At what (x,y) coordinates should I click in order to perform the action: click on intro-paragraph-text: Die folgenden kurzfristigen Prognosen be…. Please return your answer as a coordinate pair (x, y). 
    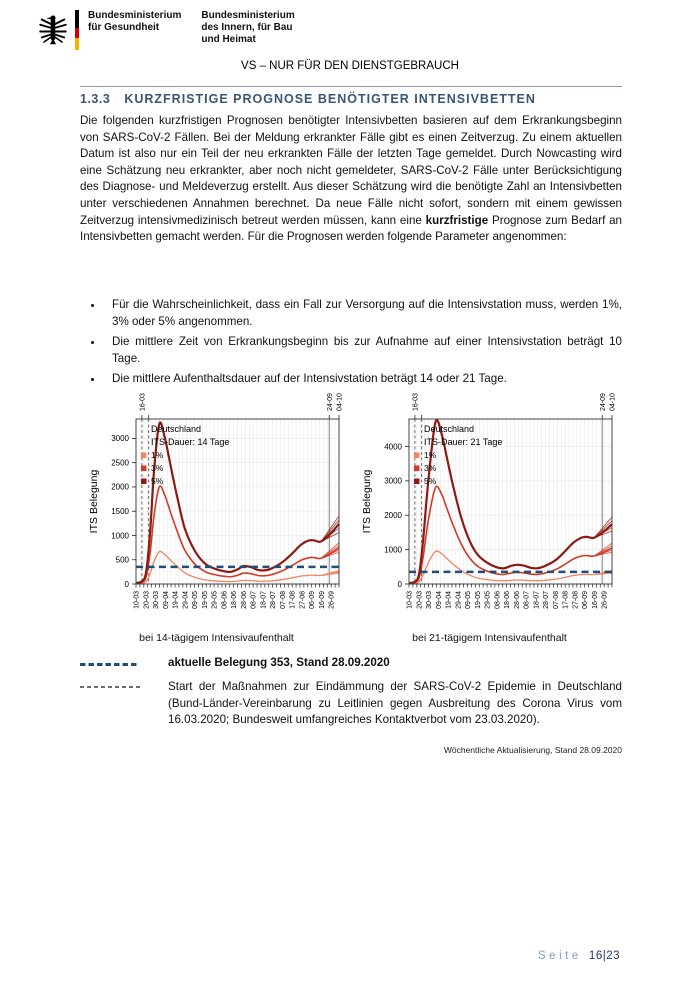
    Looking at the image, I should click on (351, 170).